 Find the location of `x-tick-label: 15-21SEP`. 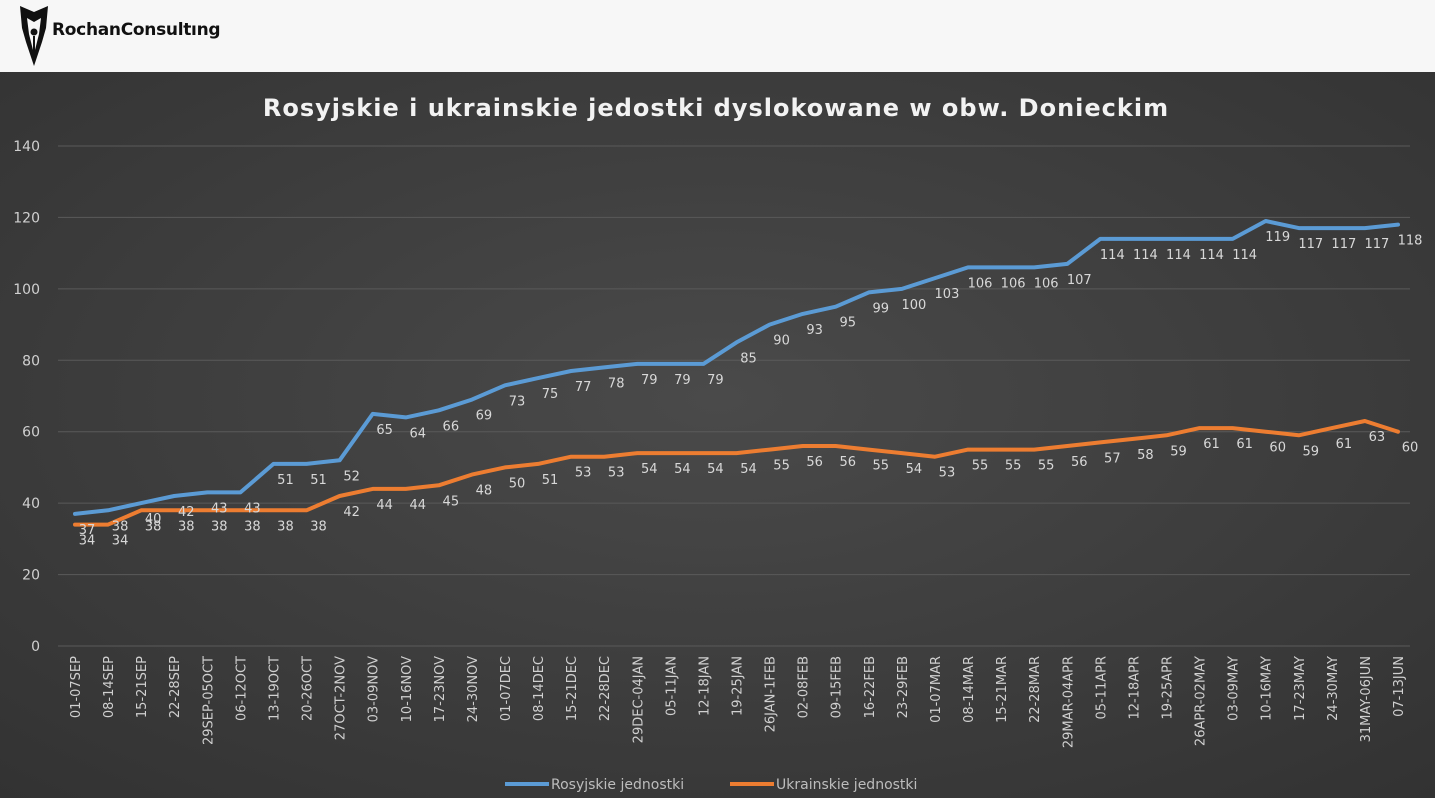

x-tick-label: 15-21SEP is located at coordinates (142, 687).